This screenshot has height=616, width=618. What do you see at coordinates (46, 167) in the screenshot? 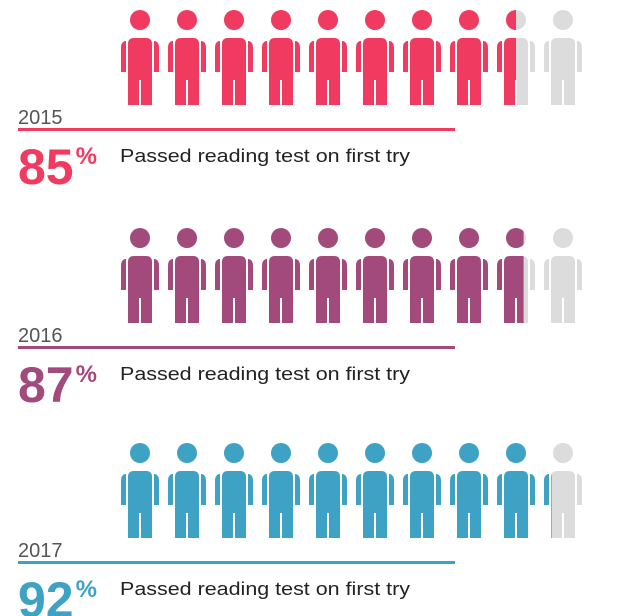
I see `value-label: 85` at bounding box center [46, 167].